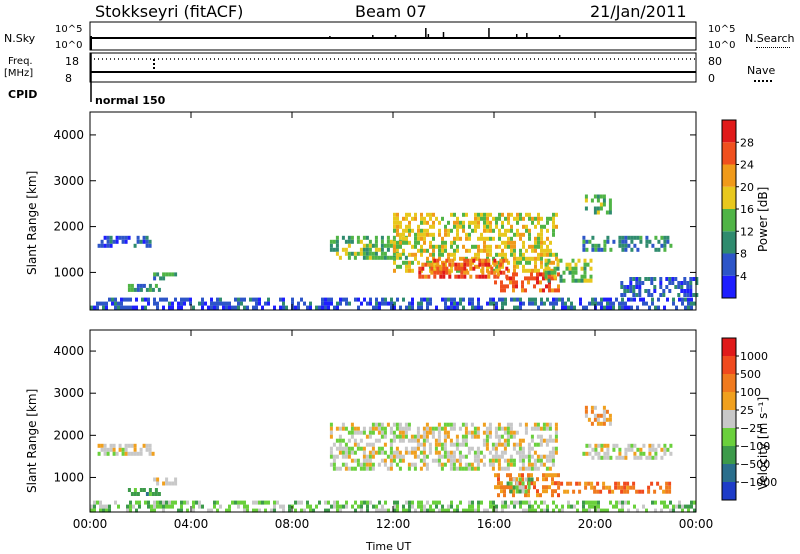 Image resolution: width=800 pixels, height=554 pixels. What do you see at coordinates (770, 38) in the screenshot?
I see `nsearch-label: N.Search` at bounding box center [770, 38].